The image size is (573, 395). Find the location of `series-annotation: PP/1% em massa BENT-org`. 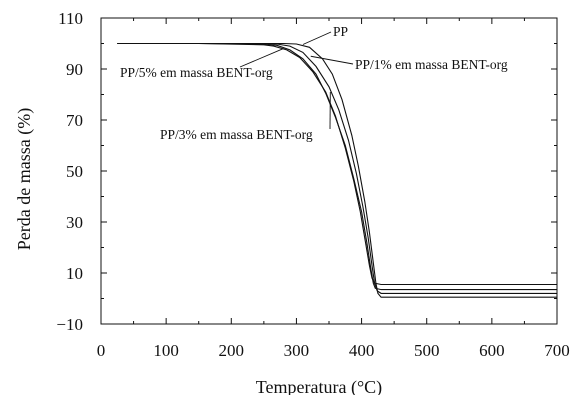

series-annotation: PP/1% em massa BENT-org is located at coordinates (431, 64).